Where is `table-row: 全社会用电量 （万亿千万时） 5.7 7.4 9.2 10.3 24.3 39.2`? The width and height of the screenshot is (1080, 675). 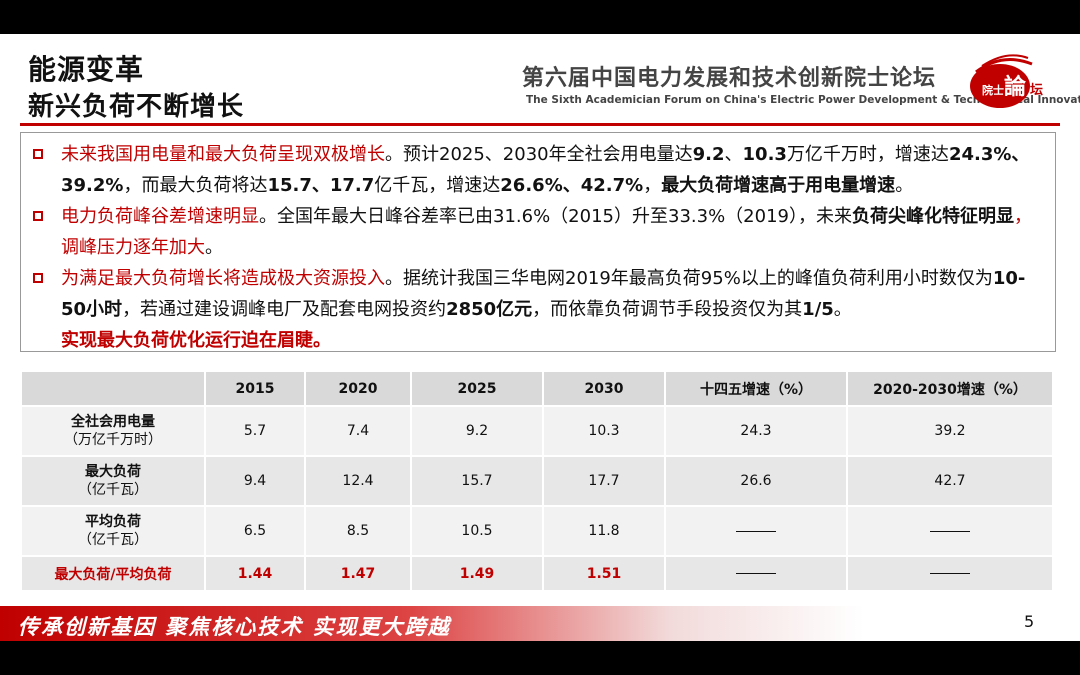 table-row: 全社会用电量 （万亿千万时） 5.7 7.4 9.2 10.3 24.3 39.2 is located at coordinates (538, 430).